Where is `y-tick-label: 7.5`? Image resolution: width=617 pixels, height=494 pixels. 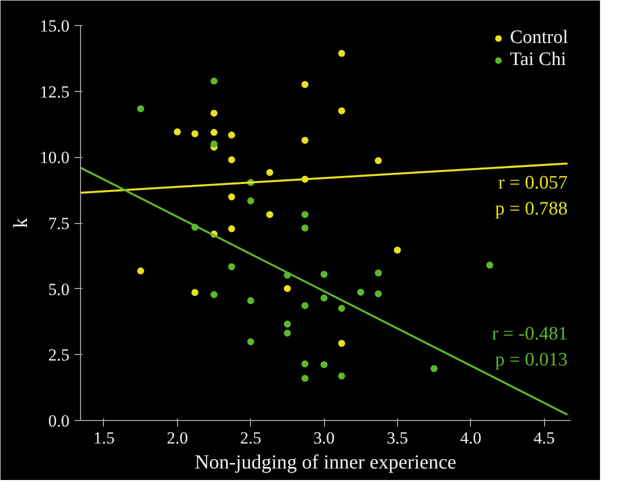
y-tick-label: 7.5 is located at coordinates (59, 223).